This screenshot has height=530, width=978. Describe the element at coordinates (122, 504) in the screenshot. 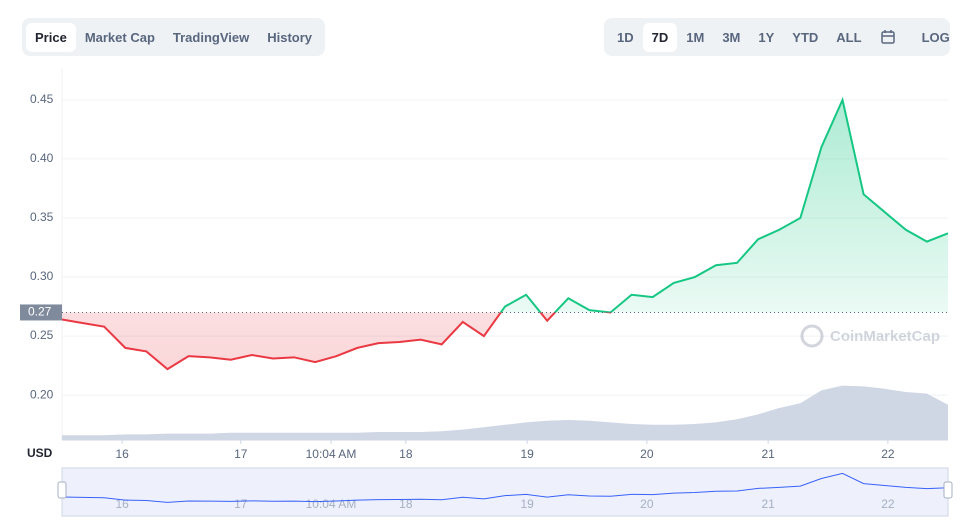

I see `navigator-tick-label: 16` at that location.